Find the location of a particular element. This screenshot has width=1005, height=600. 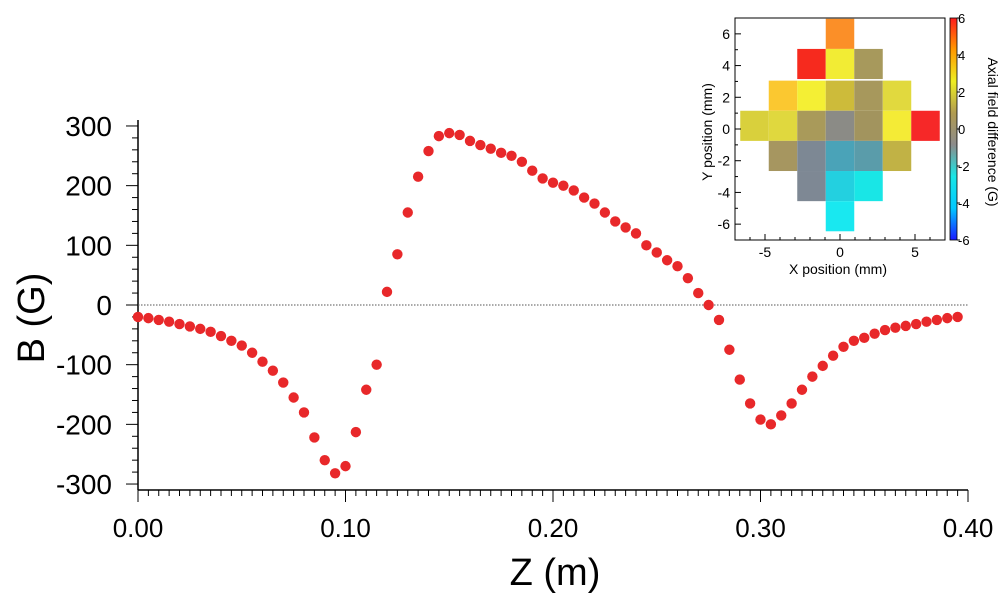

inset-axes: -5 0 5 6 4 2 0 -2 -4 -6 is located at coordinates (832, 138).